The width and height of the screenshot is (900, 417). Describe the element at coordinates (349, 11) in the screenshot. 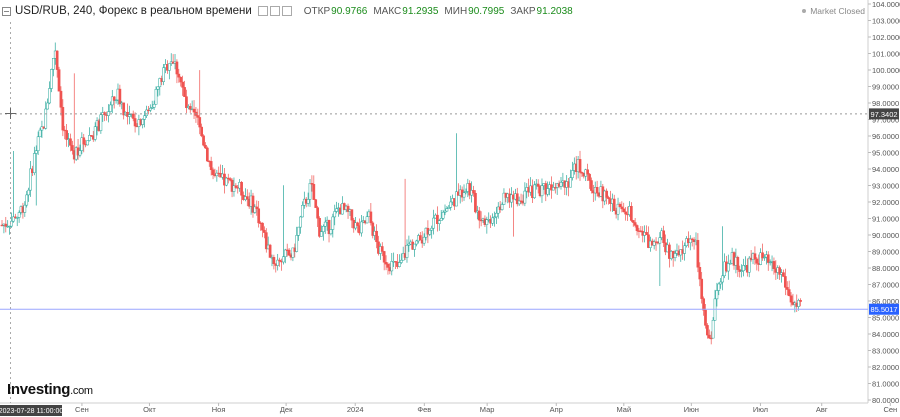

I see `open-value: 90.9766` at that location.